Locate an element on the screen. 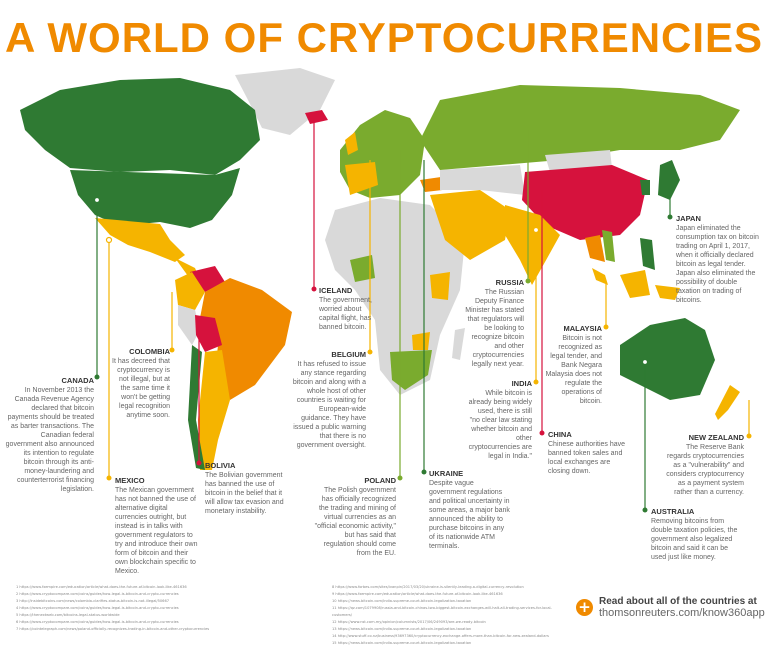 This screenshot has height=660, width=768. middle-east is located at coordinates (470, 225).